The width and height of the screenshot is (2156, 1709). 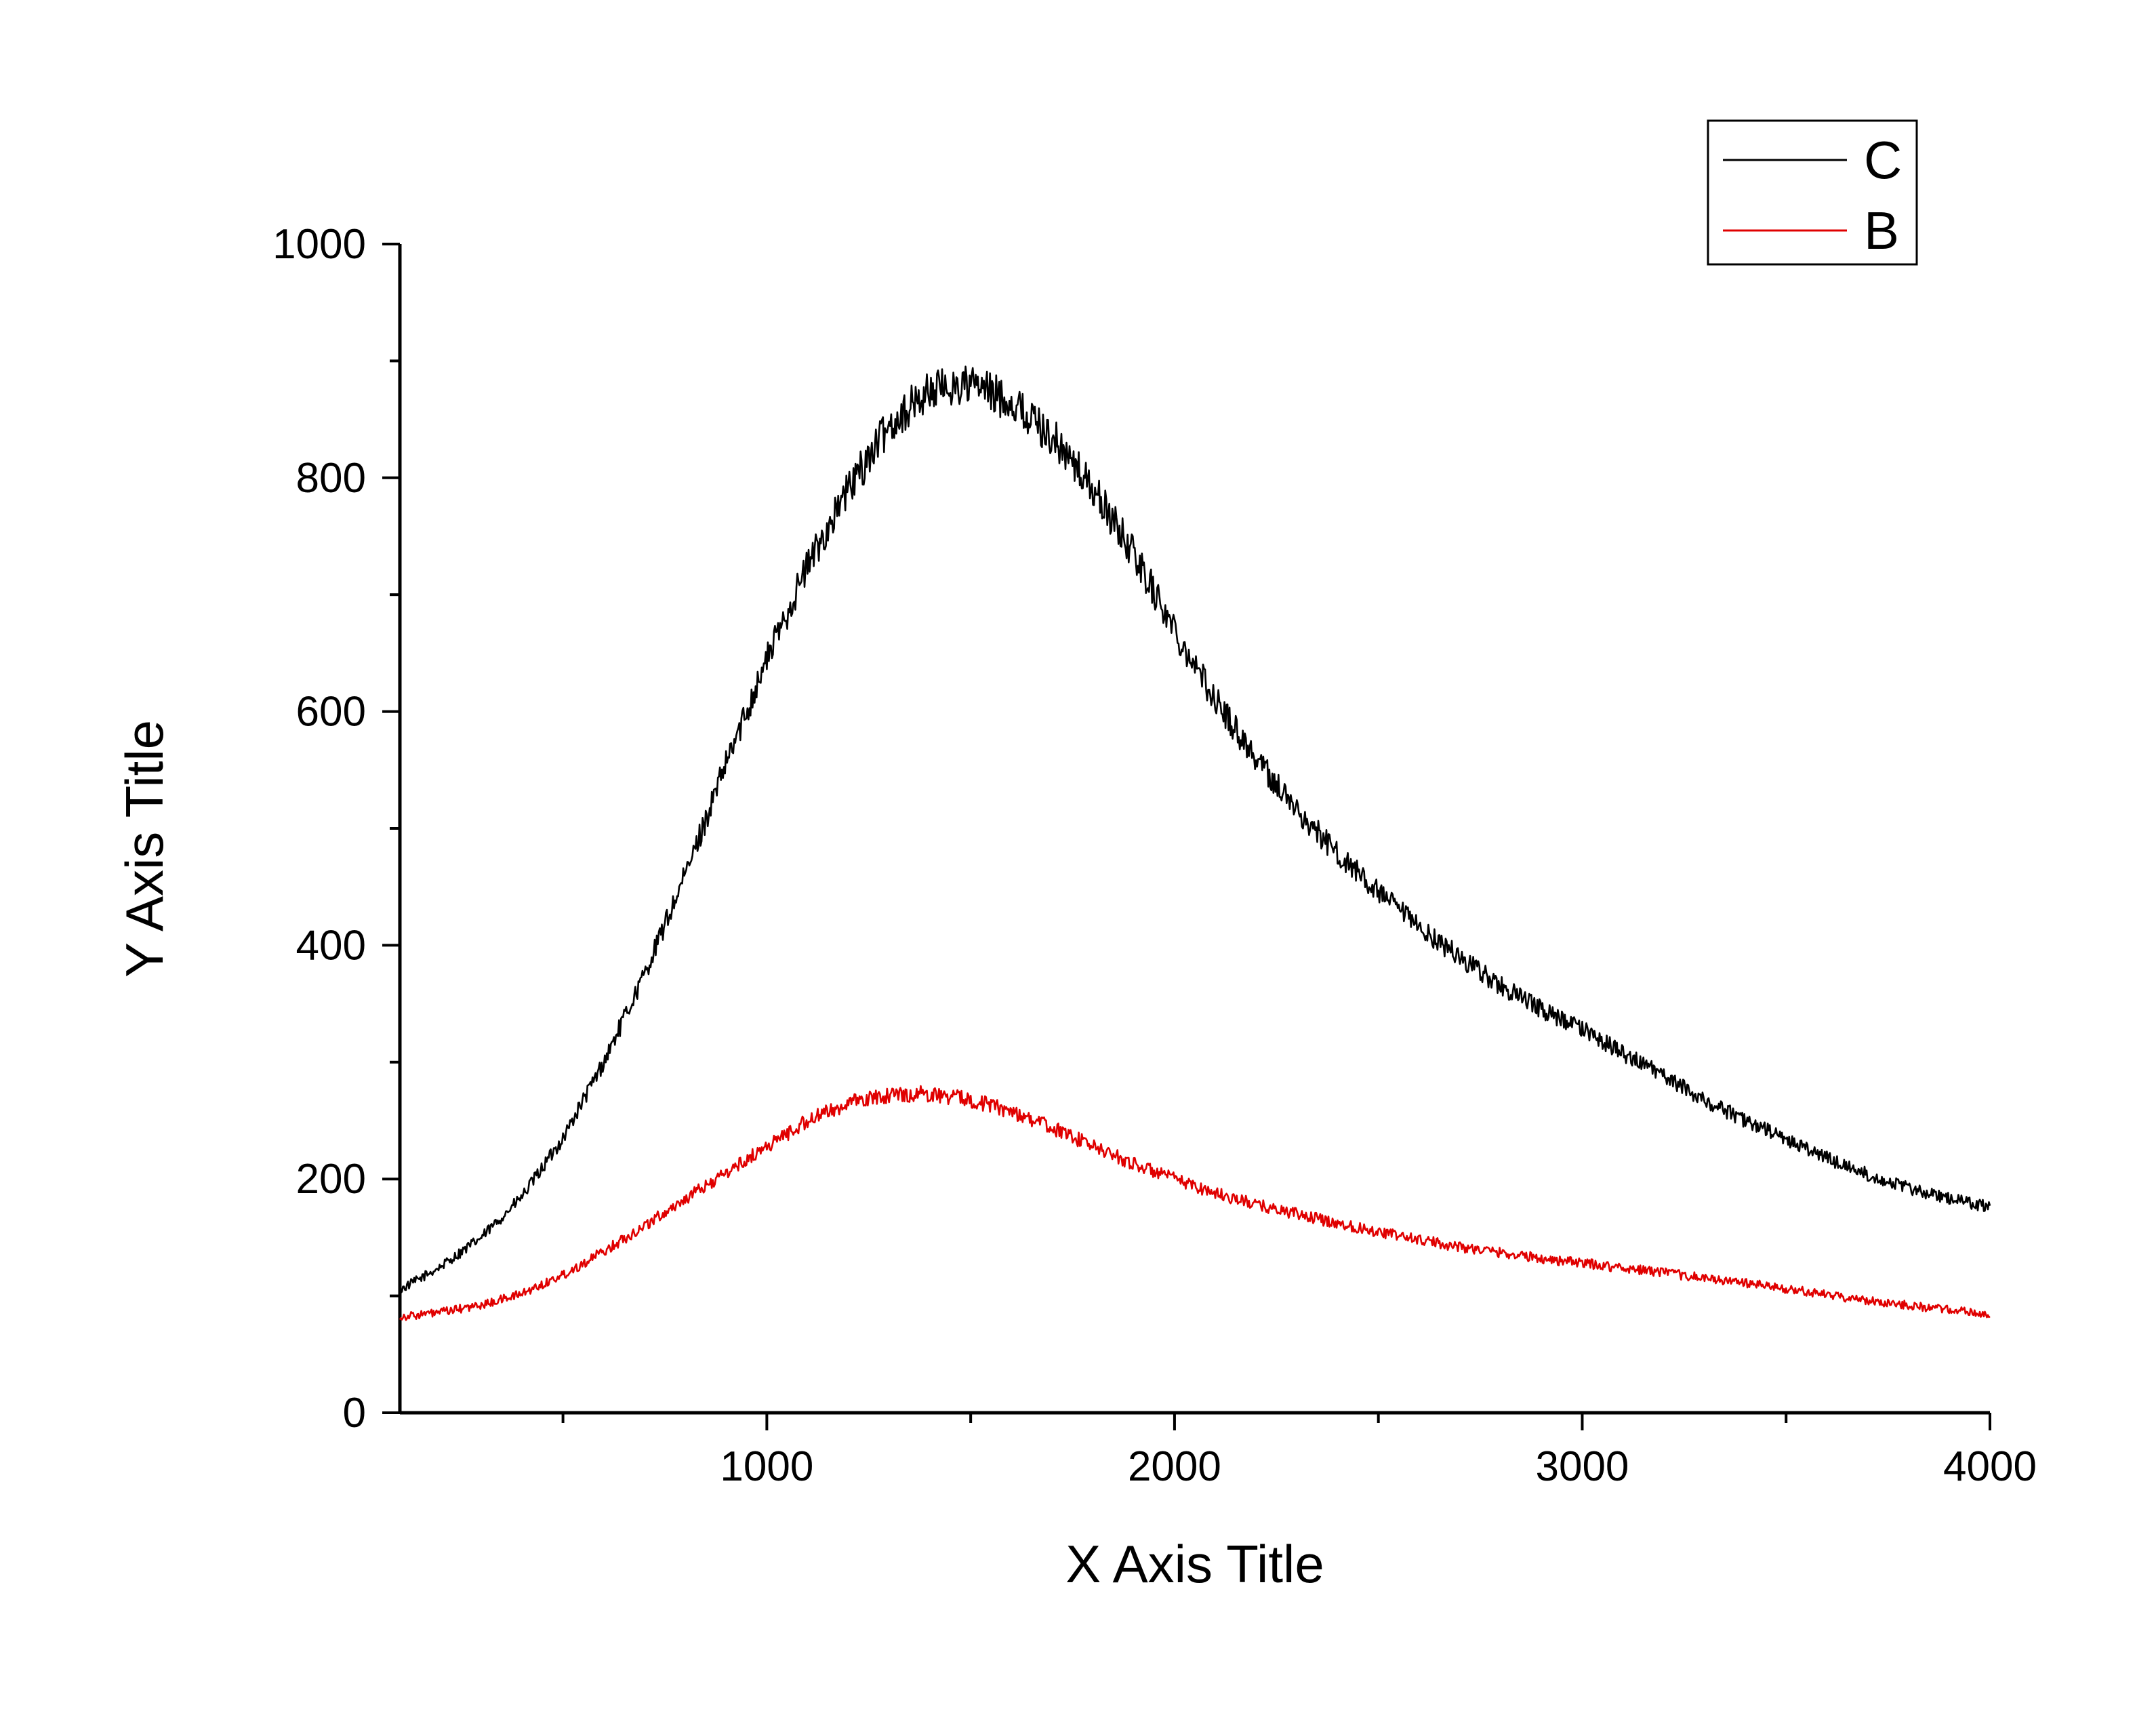 I want to click on legend: CB, so click(x=1813, y=192).